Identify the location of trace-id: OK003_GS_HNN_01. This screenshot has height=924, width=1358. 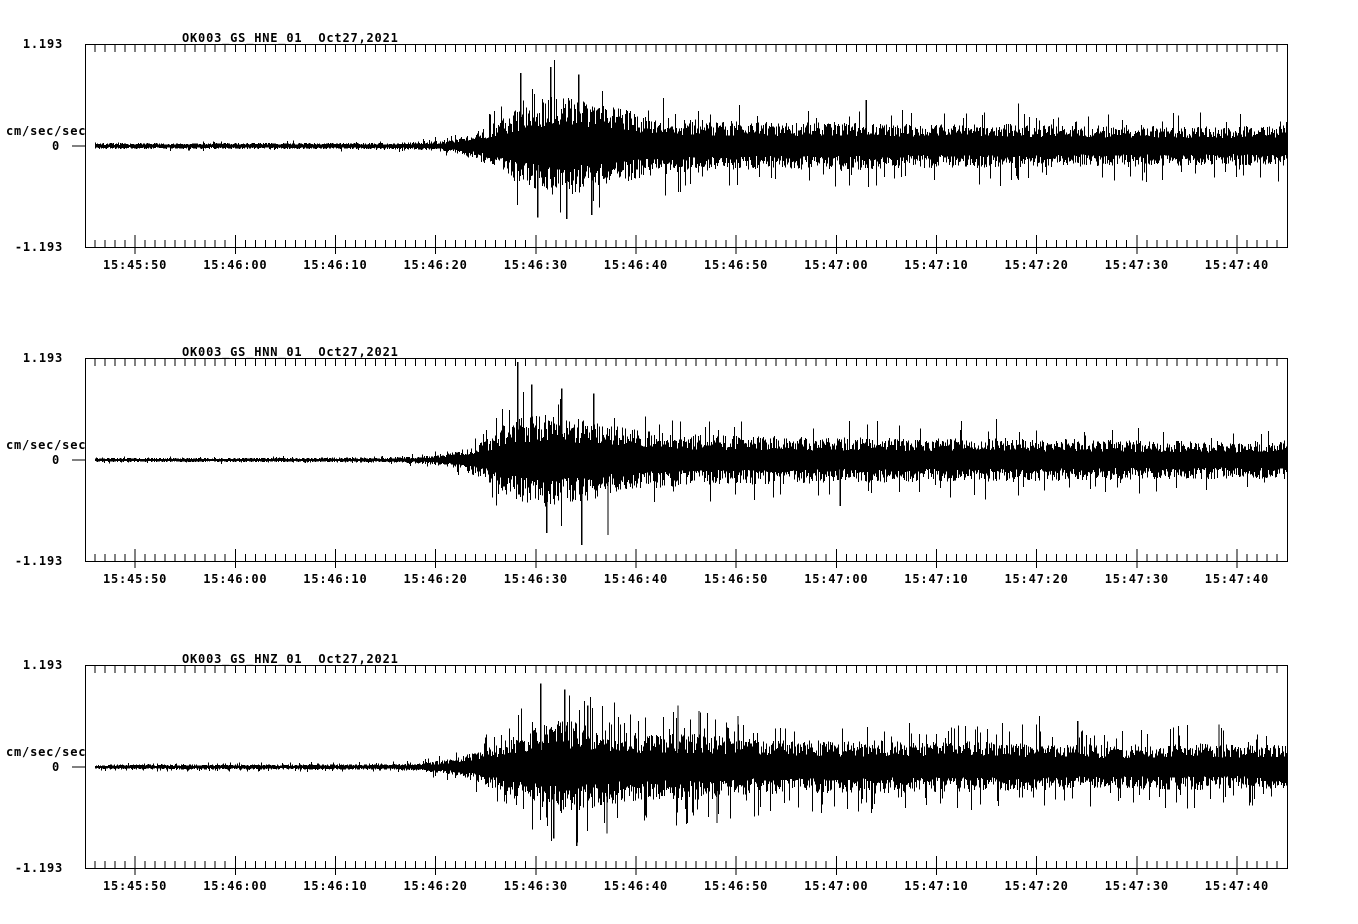
(242, 352).